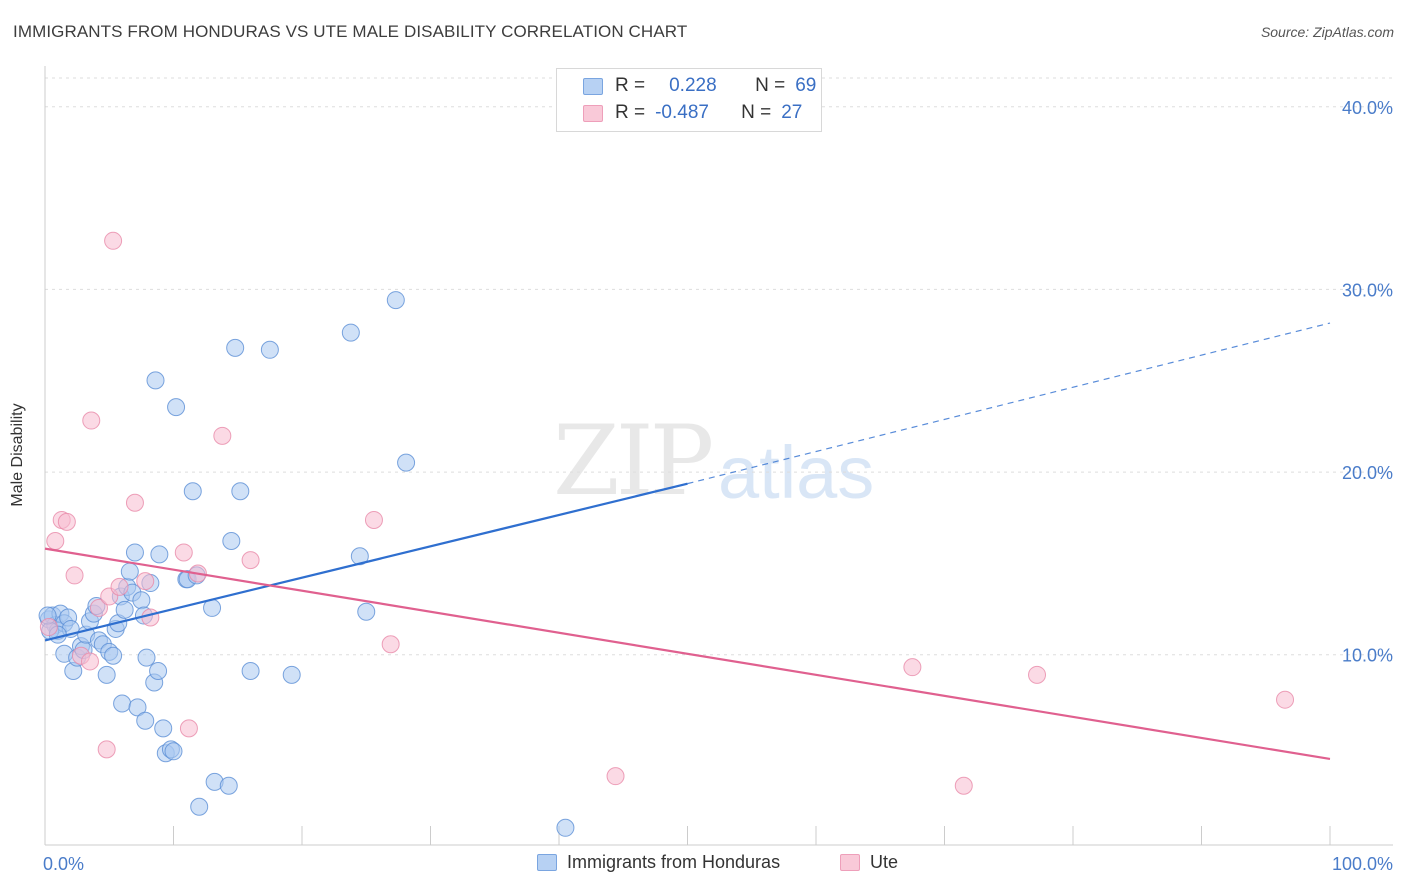  What do you see at coordinates (1362, 864) in the screenshot?
I see `x-tick-label: 100.0%` at bounding box center [1362, 864].